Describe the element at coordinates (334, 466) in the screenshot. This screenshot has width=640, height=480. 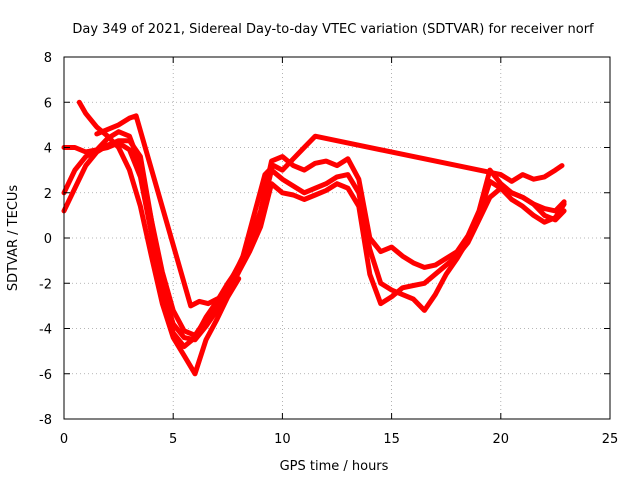
I see `x-axis-label: GPS time / hours` at that location.